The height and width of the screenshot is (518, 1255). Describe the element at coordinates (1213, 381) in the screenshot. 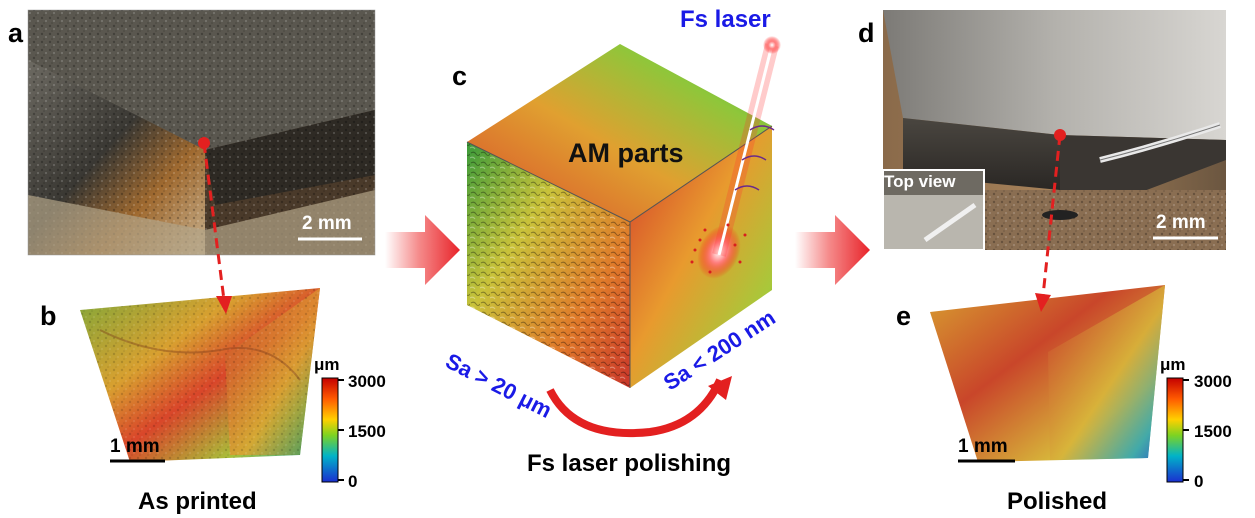

I see `colorbar-e-tick-max: 3000` at that location.